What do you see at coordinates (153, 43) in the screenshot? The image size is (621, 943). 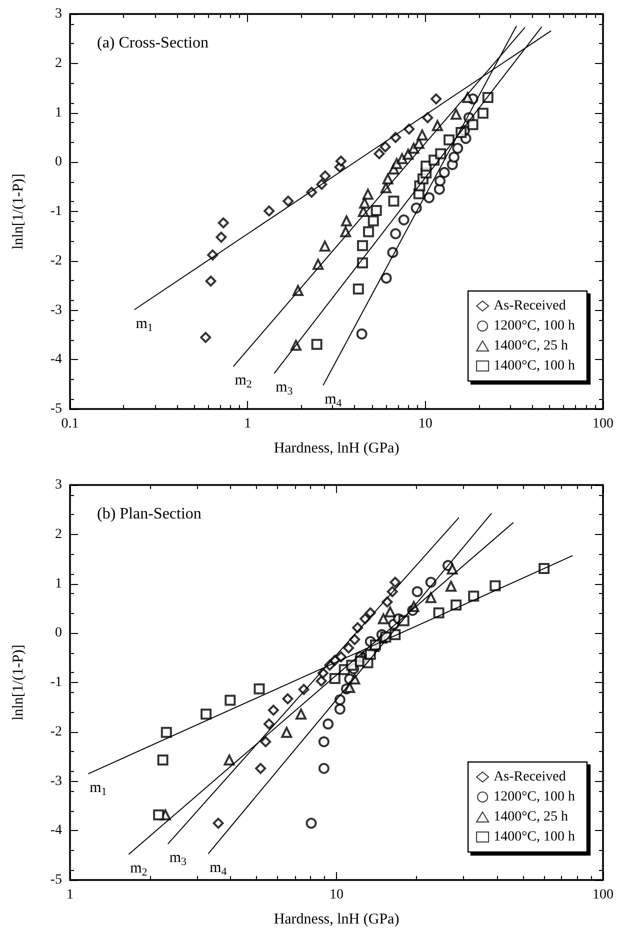 I see `text: (a) Cross-Section` at bounding box center [153, 43].